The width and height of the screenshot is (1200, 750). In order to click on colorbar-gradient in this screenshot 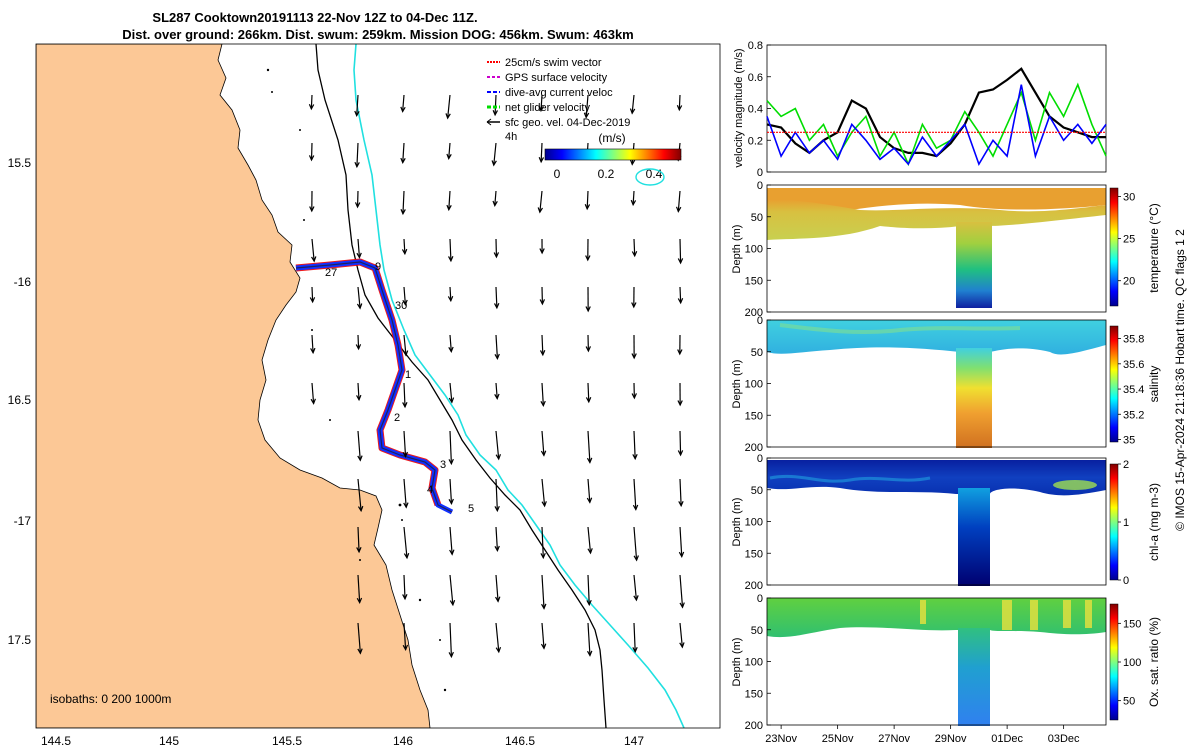, I will do `click(613, 154)`.